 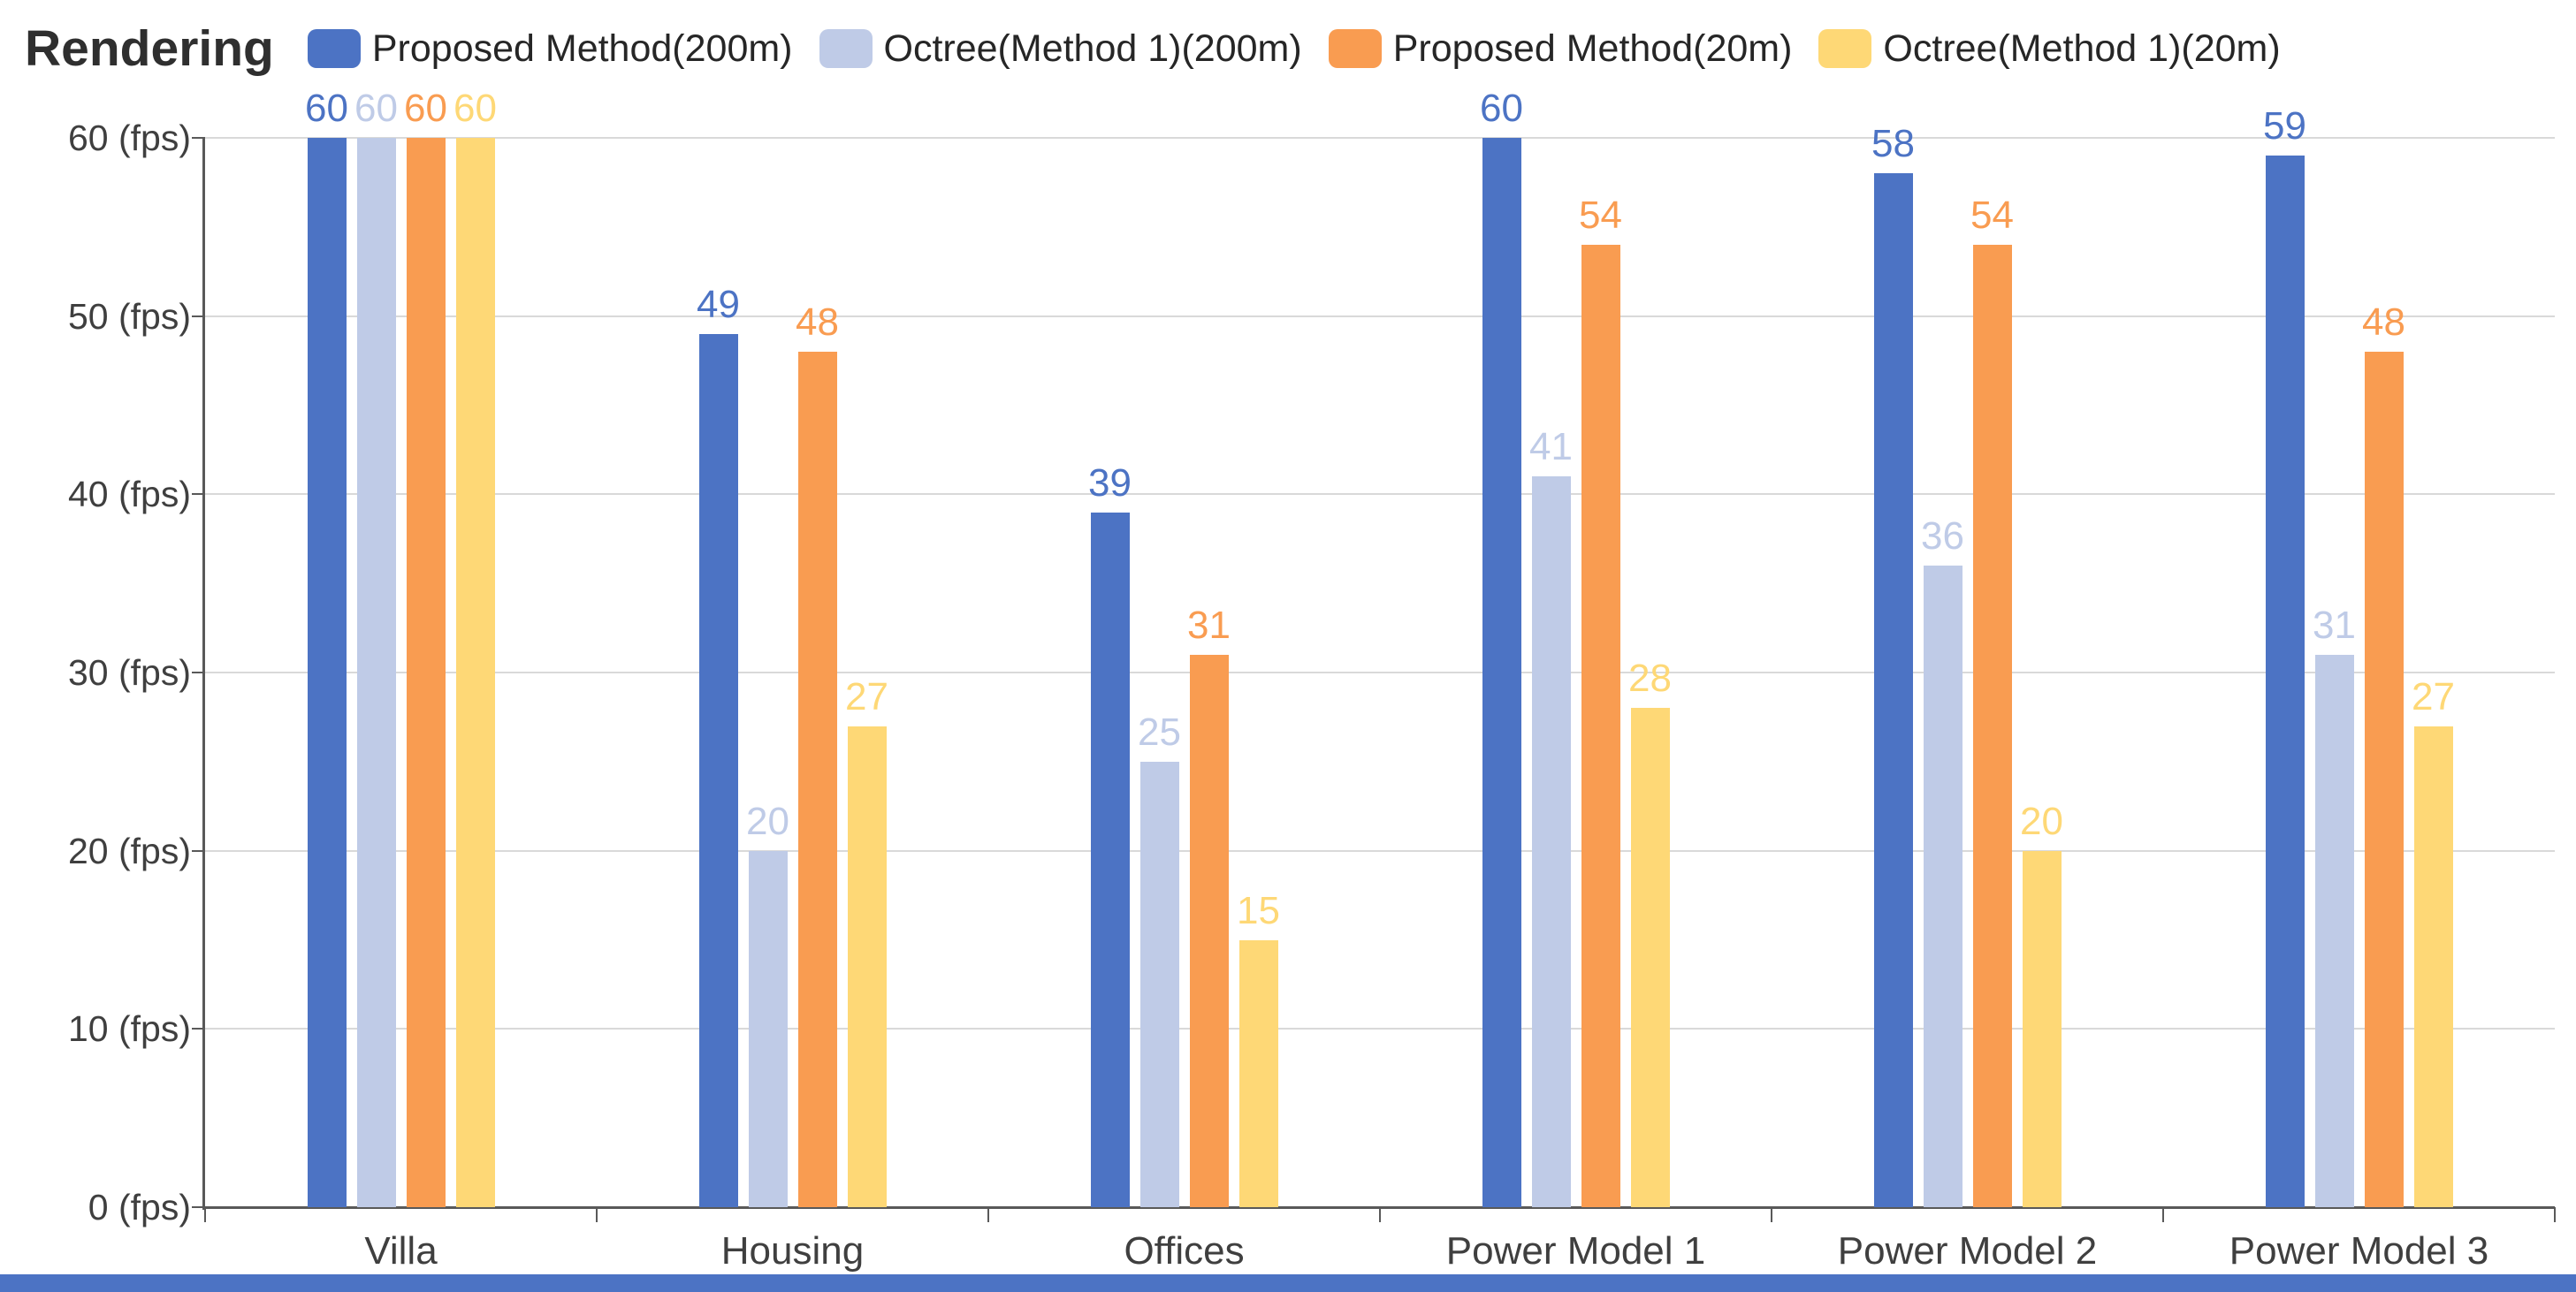 I want to click on x-axis-line, so click(x=1378, y=1207).